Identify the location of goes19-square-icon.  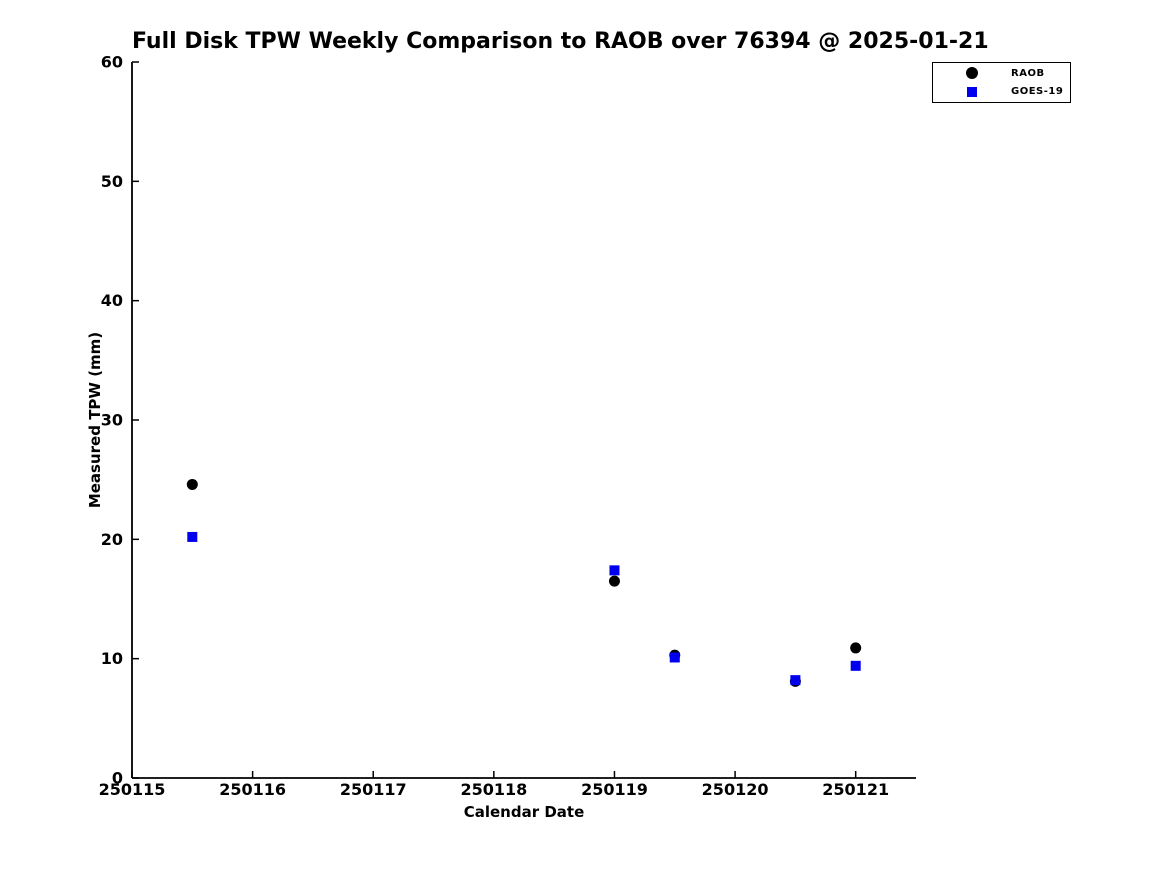
(972, 91).